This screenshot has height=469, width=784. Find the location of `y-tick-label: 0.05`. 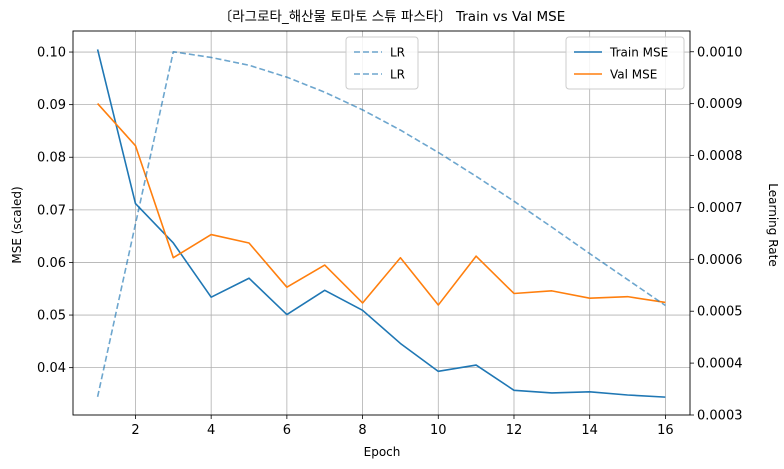

y-tick-label: 0.05 is located at coordinates (51, 316).